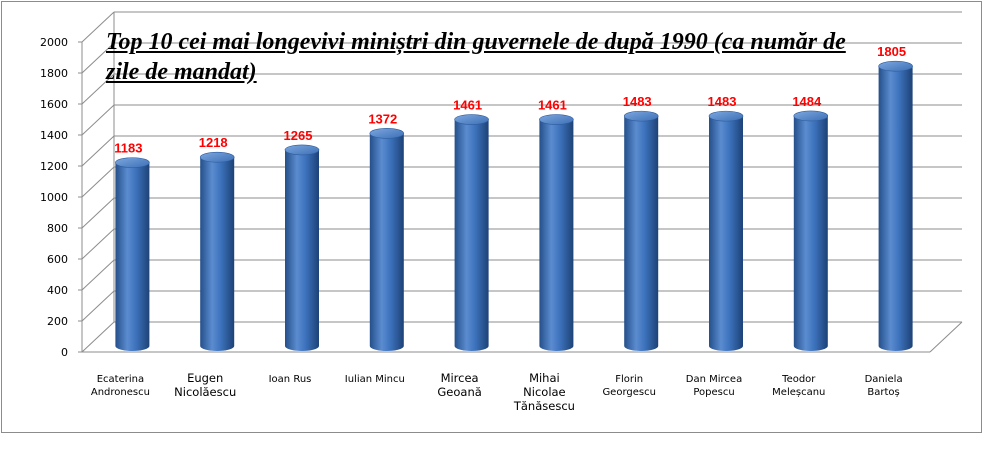 The image size is (983, 449). Describe the element at coordinates (54, 104) in the screenshot. I see `y-tick-label: 1600` at that location.